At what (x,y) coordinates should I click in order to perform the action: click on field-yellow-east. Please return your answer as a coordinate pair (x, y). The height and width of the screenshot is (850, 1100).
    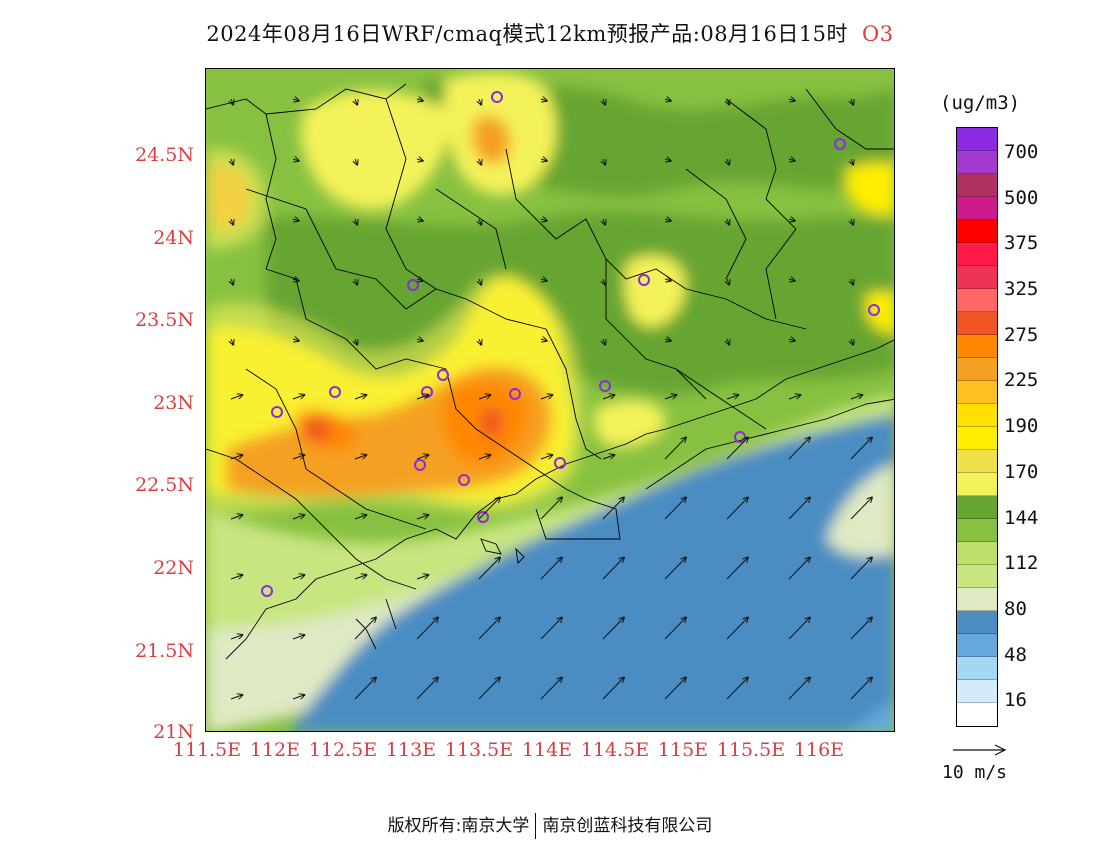
    Looking at the image, I should click on (655, 291).